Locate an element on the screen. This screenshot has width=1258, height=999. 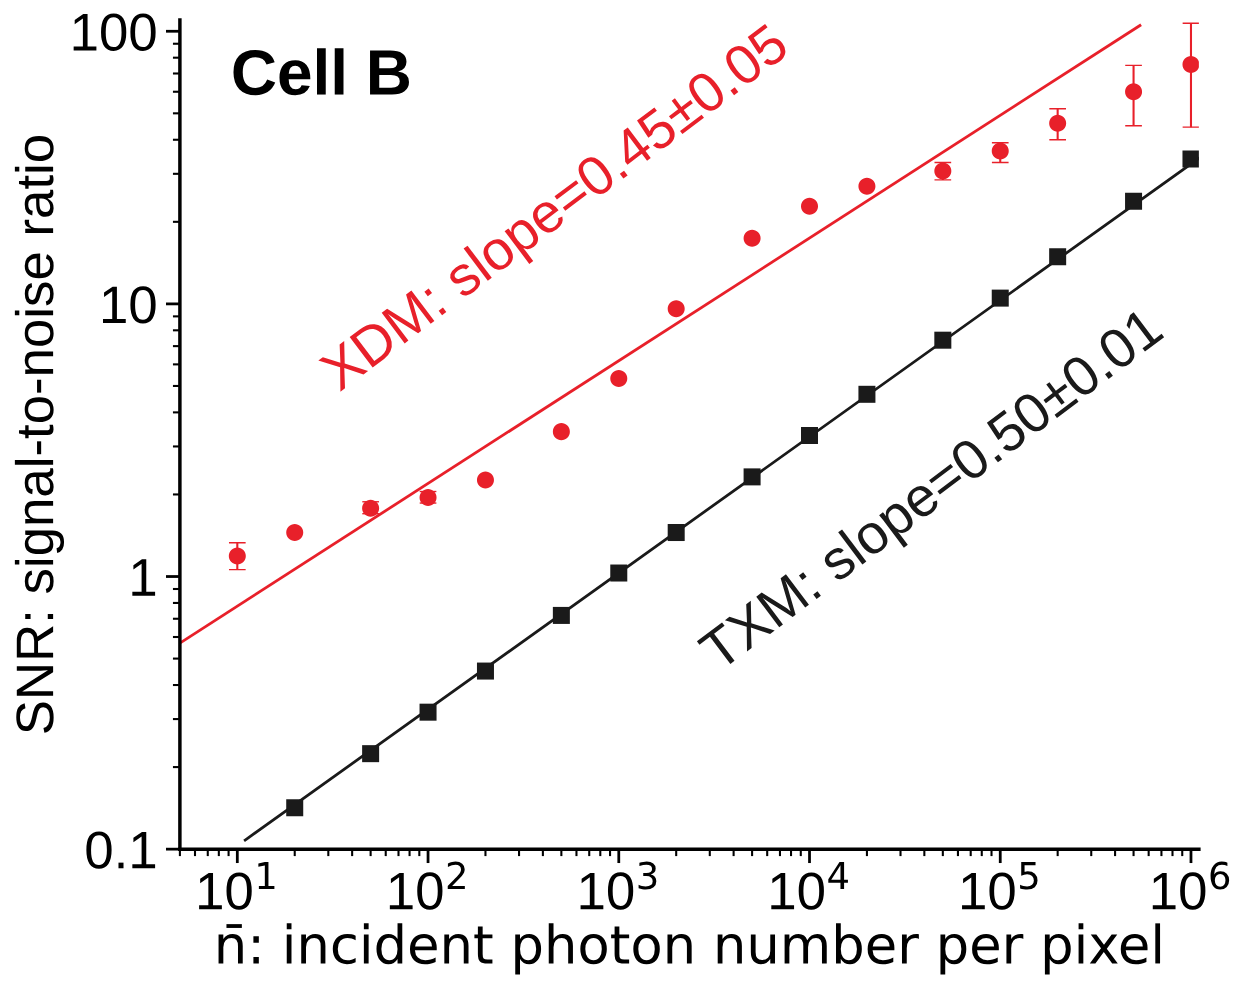
x-tick-label: 10$^{5}$ is located at coordinates (1000, 886).